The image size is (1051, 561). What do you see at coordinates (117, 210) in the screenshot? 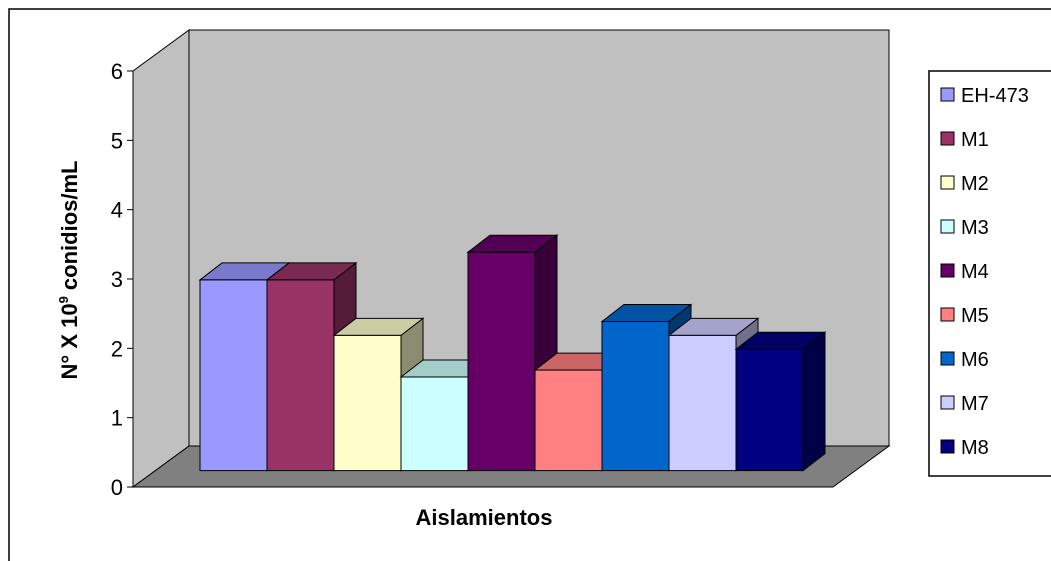
I see `y-tick-label: 4` at bounding box center [117, 210].